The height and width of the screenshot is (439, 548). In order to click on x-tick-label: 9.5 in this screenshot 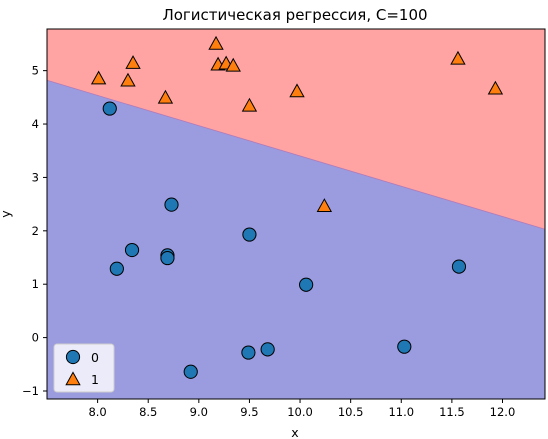, I will do `click(249, 412)`.